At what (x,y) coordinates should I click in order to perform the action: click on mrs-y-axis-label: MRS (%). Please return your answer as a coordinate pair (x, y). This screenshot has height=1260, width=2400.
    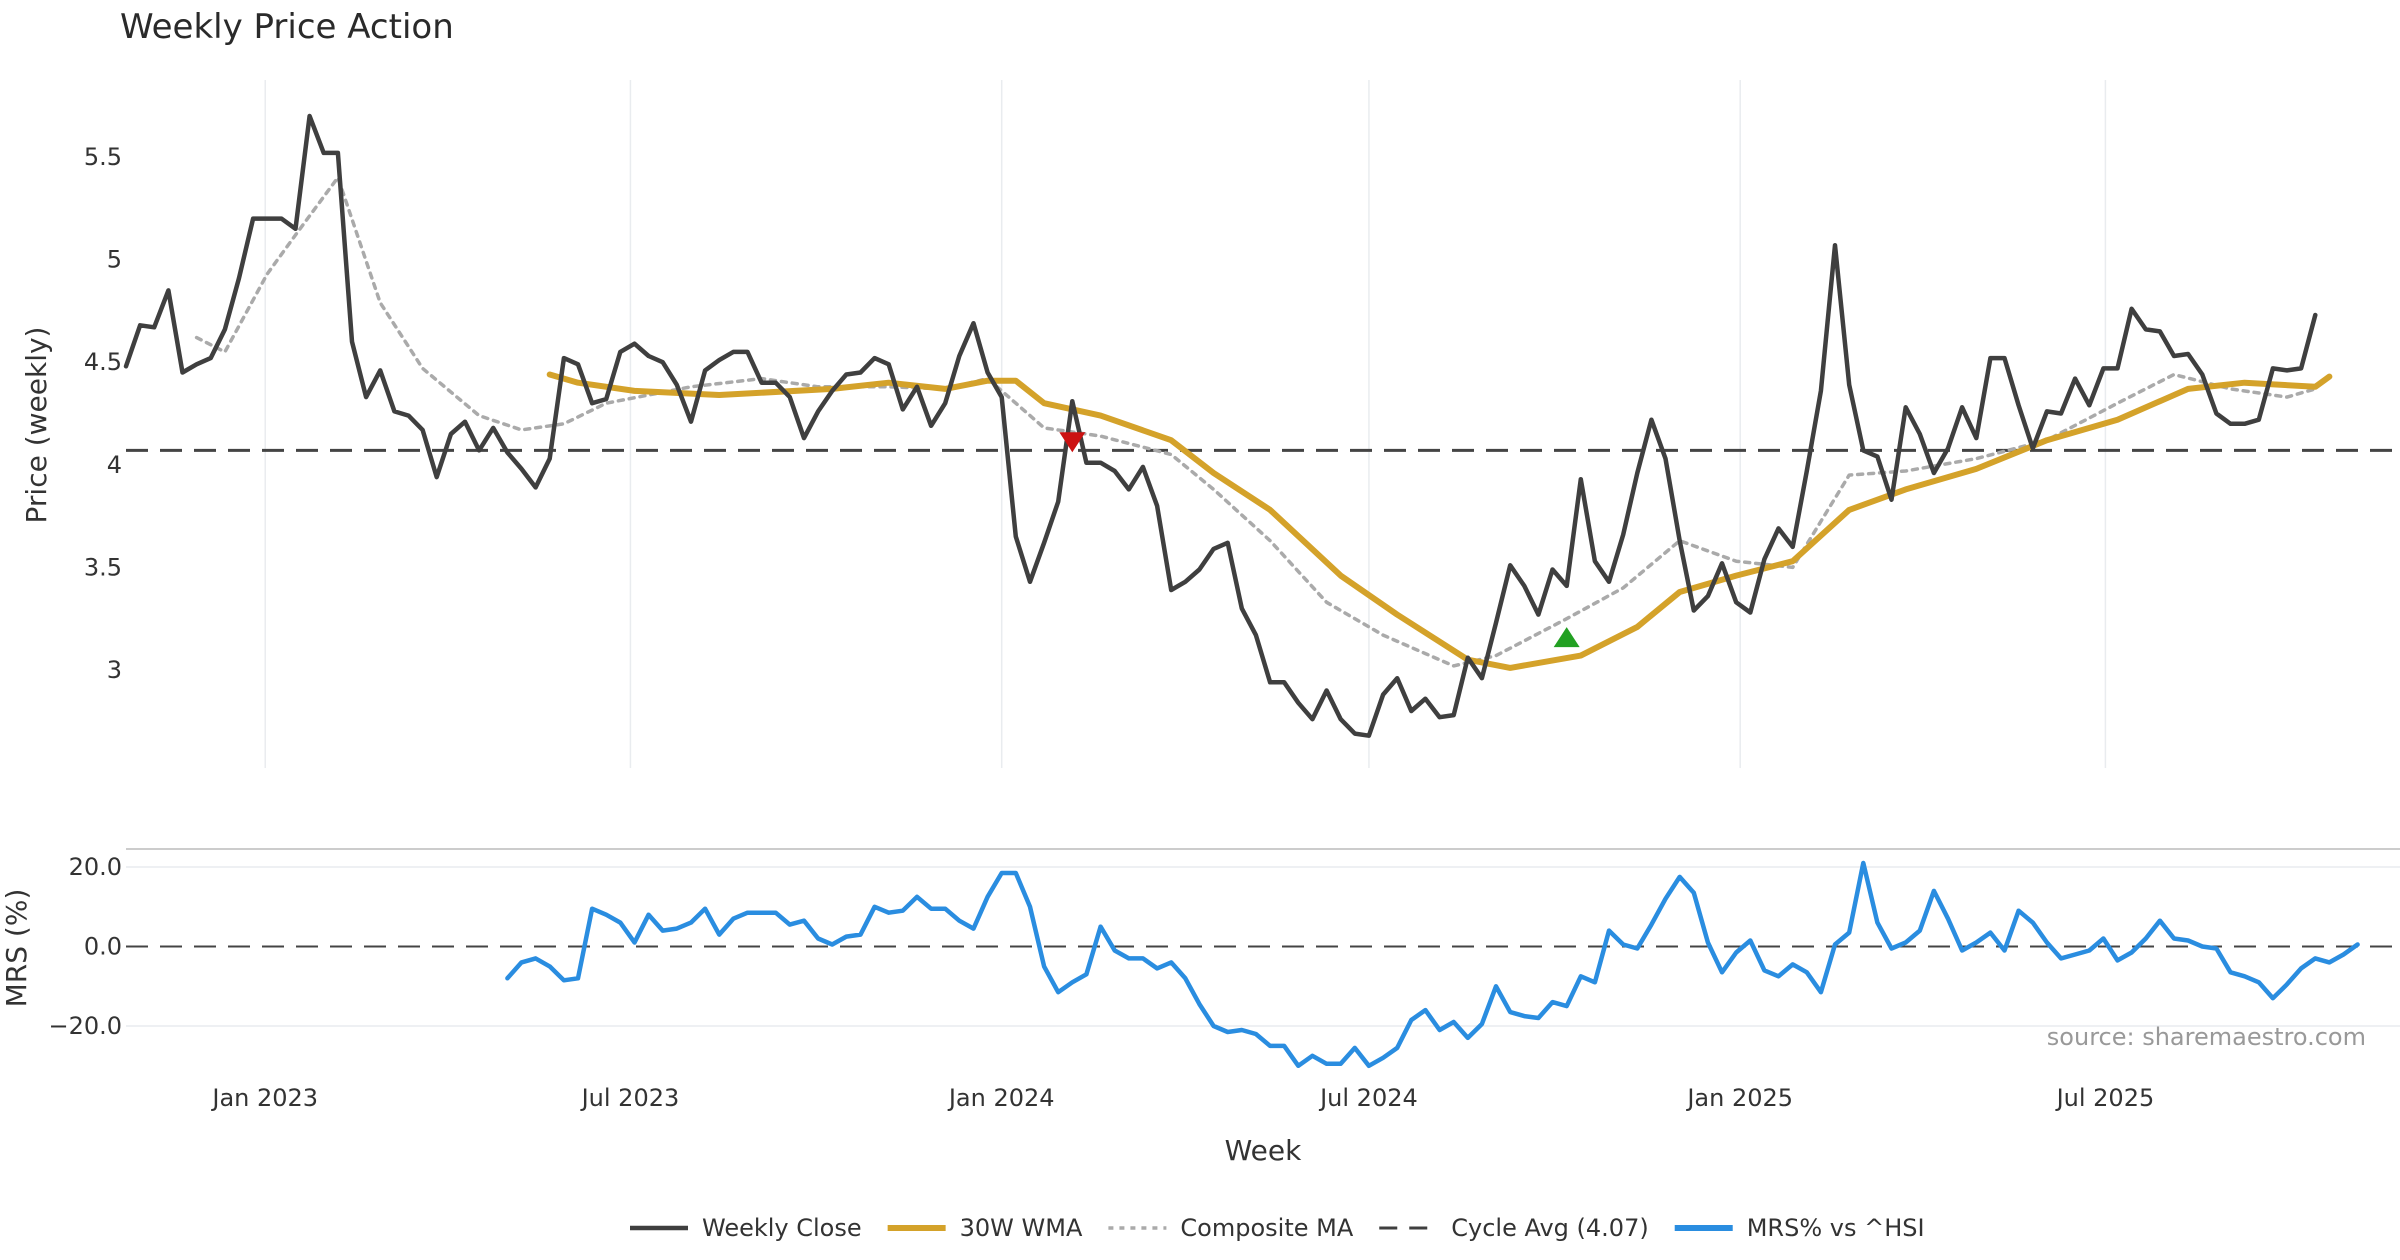
    Looking at the image, I should click on (16, 948).